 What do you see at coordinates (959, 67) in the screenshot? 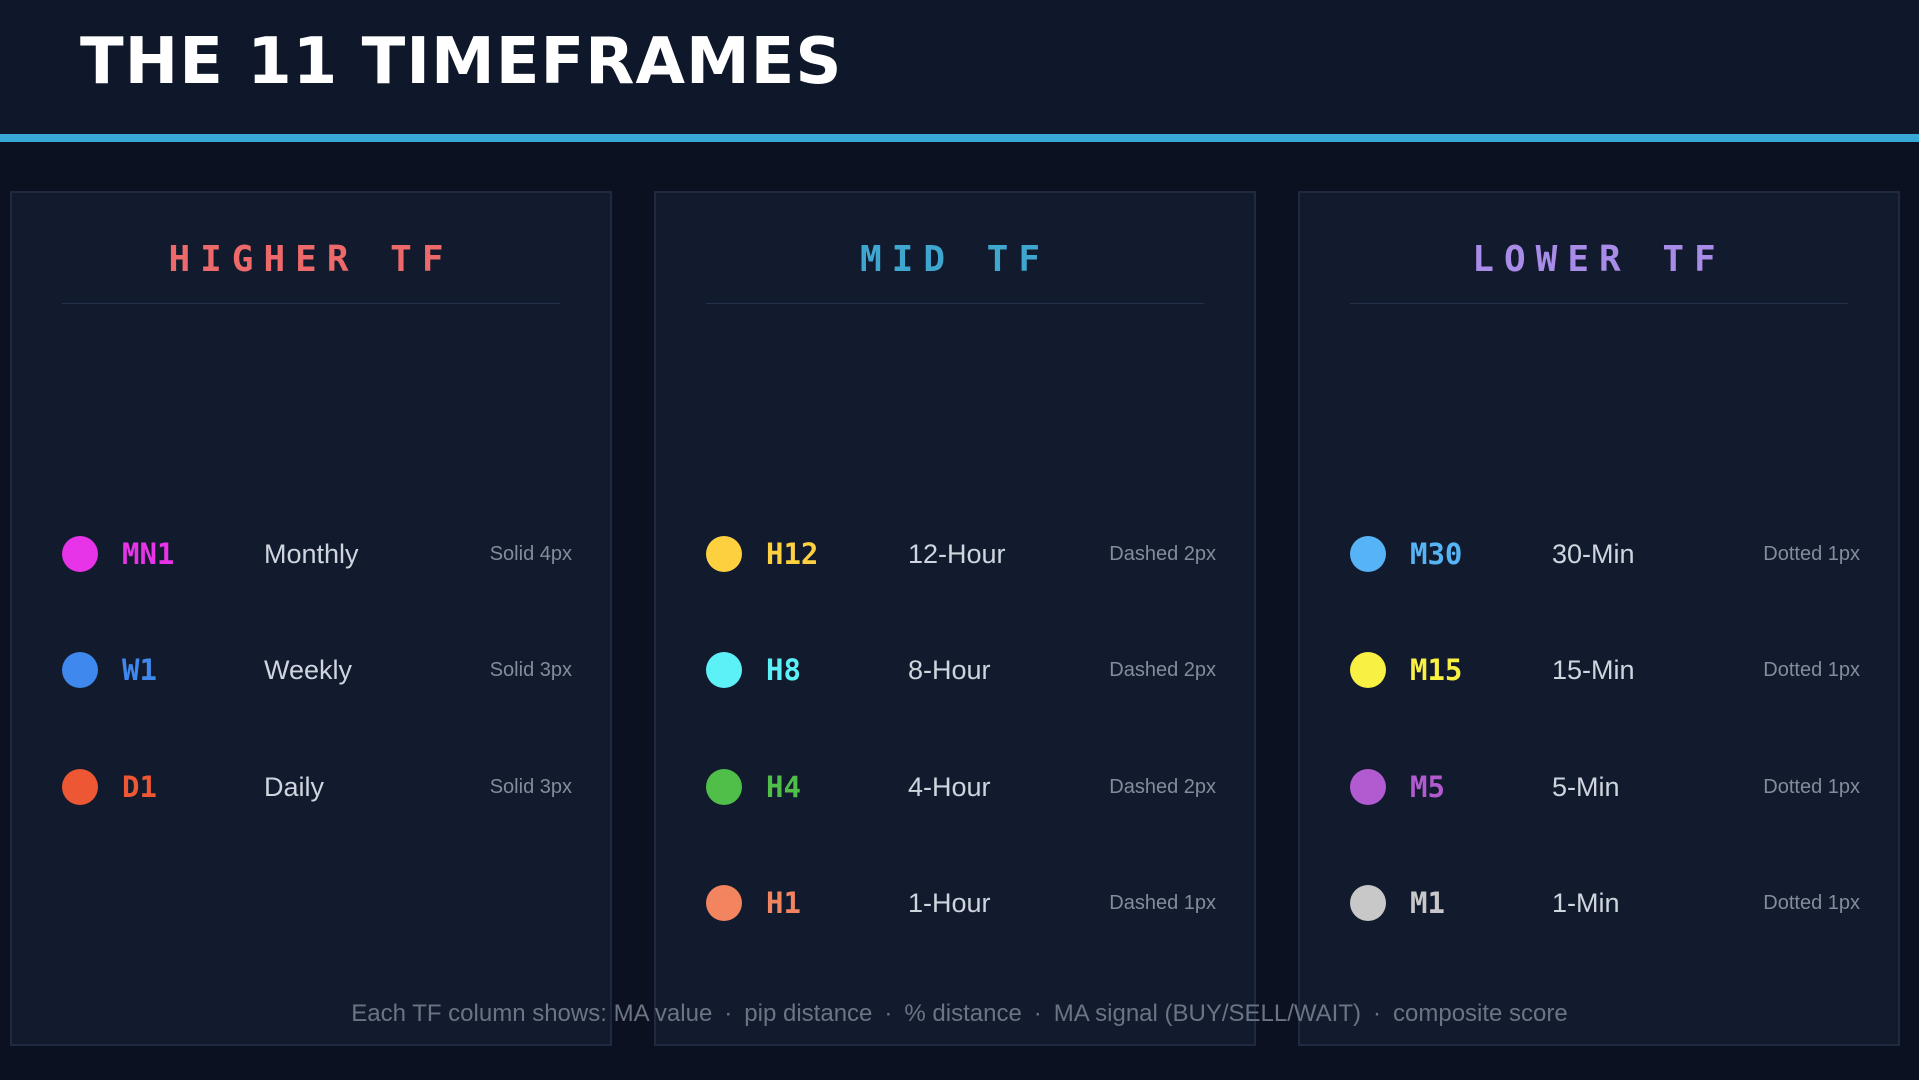
I see `header-bar: THE 11 TIMEFRAMES` at bounding box center [959, 67].